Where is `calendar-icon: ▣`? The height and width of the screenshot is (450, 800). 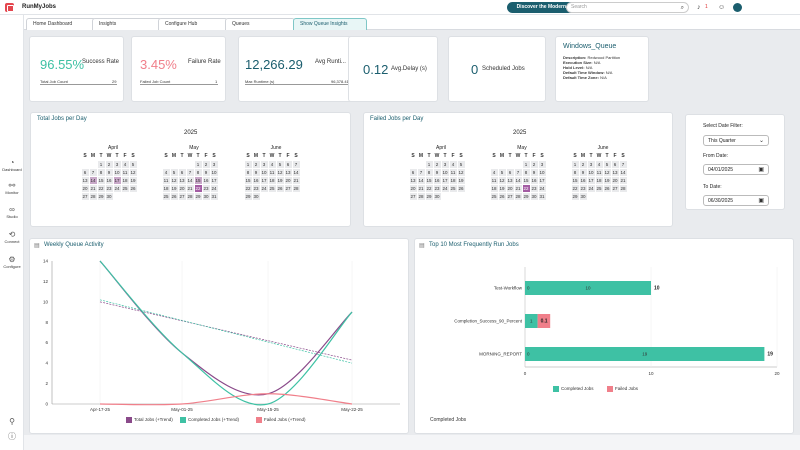 calendar-icon: ▣ is located at coordinates (761, 201).